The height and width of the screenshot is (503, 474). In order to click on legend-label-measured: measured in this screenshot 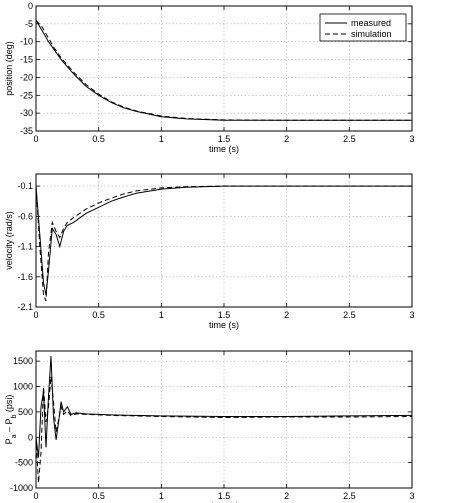, I will do `click(371, 23)`.